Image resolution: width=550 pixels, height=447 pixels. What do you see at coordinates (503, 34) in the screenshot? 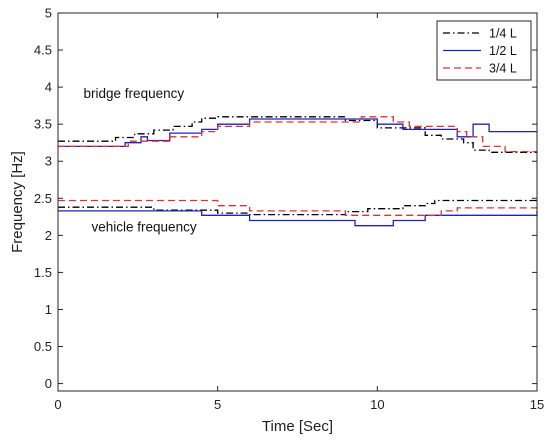
I see `legend-label-1: 1/4 L` at bounding box center [503, 34].